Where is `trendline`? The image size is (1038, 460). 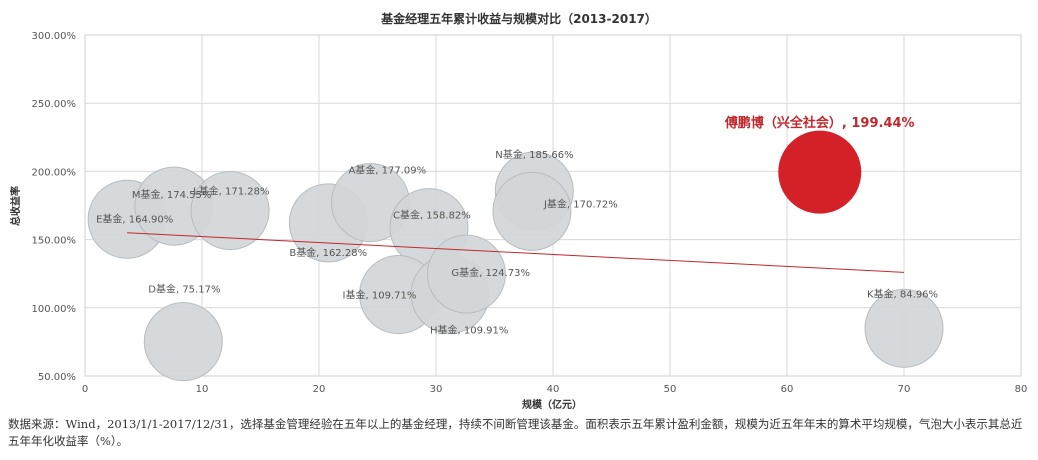
trendline is located at coordinates (516, 252).